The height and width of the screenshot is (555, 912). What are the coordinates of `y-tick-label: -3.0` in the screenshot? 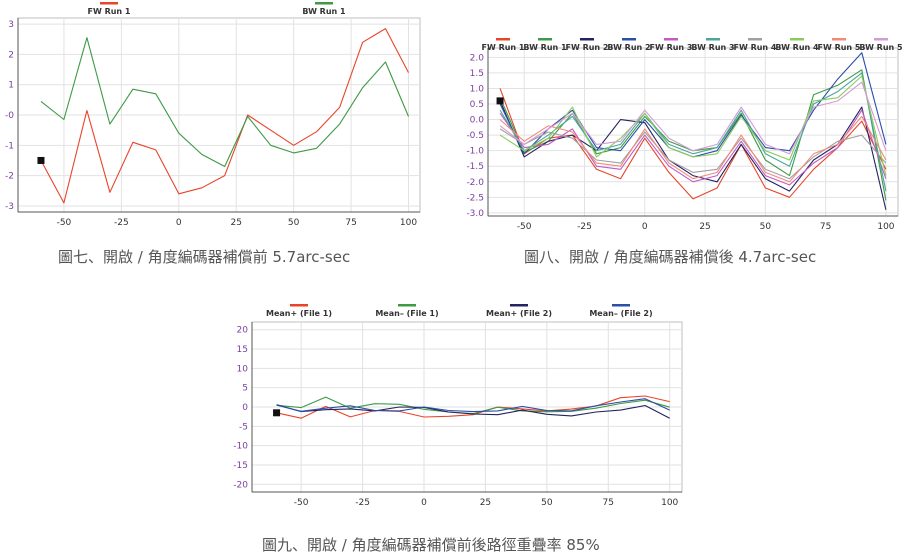 It's located at (475, 214).